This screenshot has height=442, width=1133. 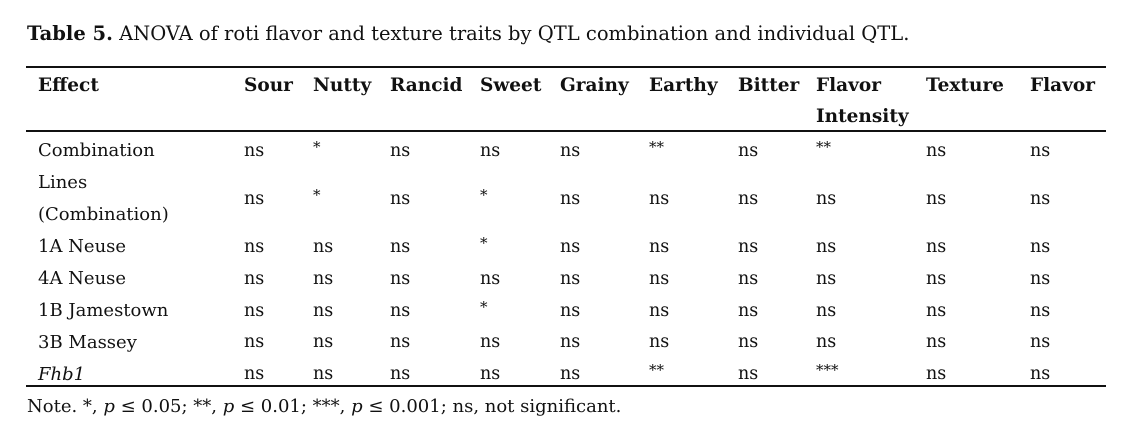 What do you see at coordinates (103, 310) in the screenshot?
I see `row-label: 1B Jamestown` at bounding box center [103, 310].